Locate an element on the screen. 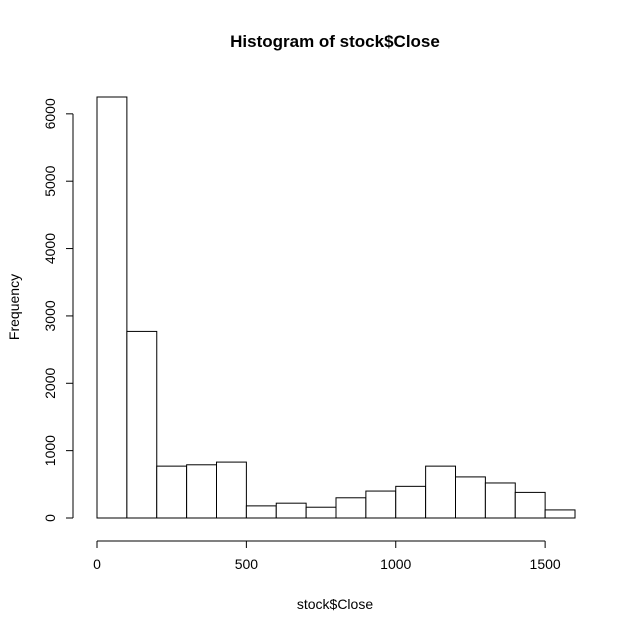 The image size is (634, 633). x-tick-label-1500: 1500 is located at coordinates (545, 564).